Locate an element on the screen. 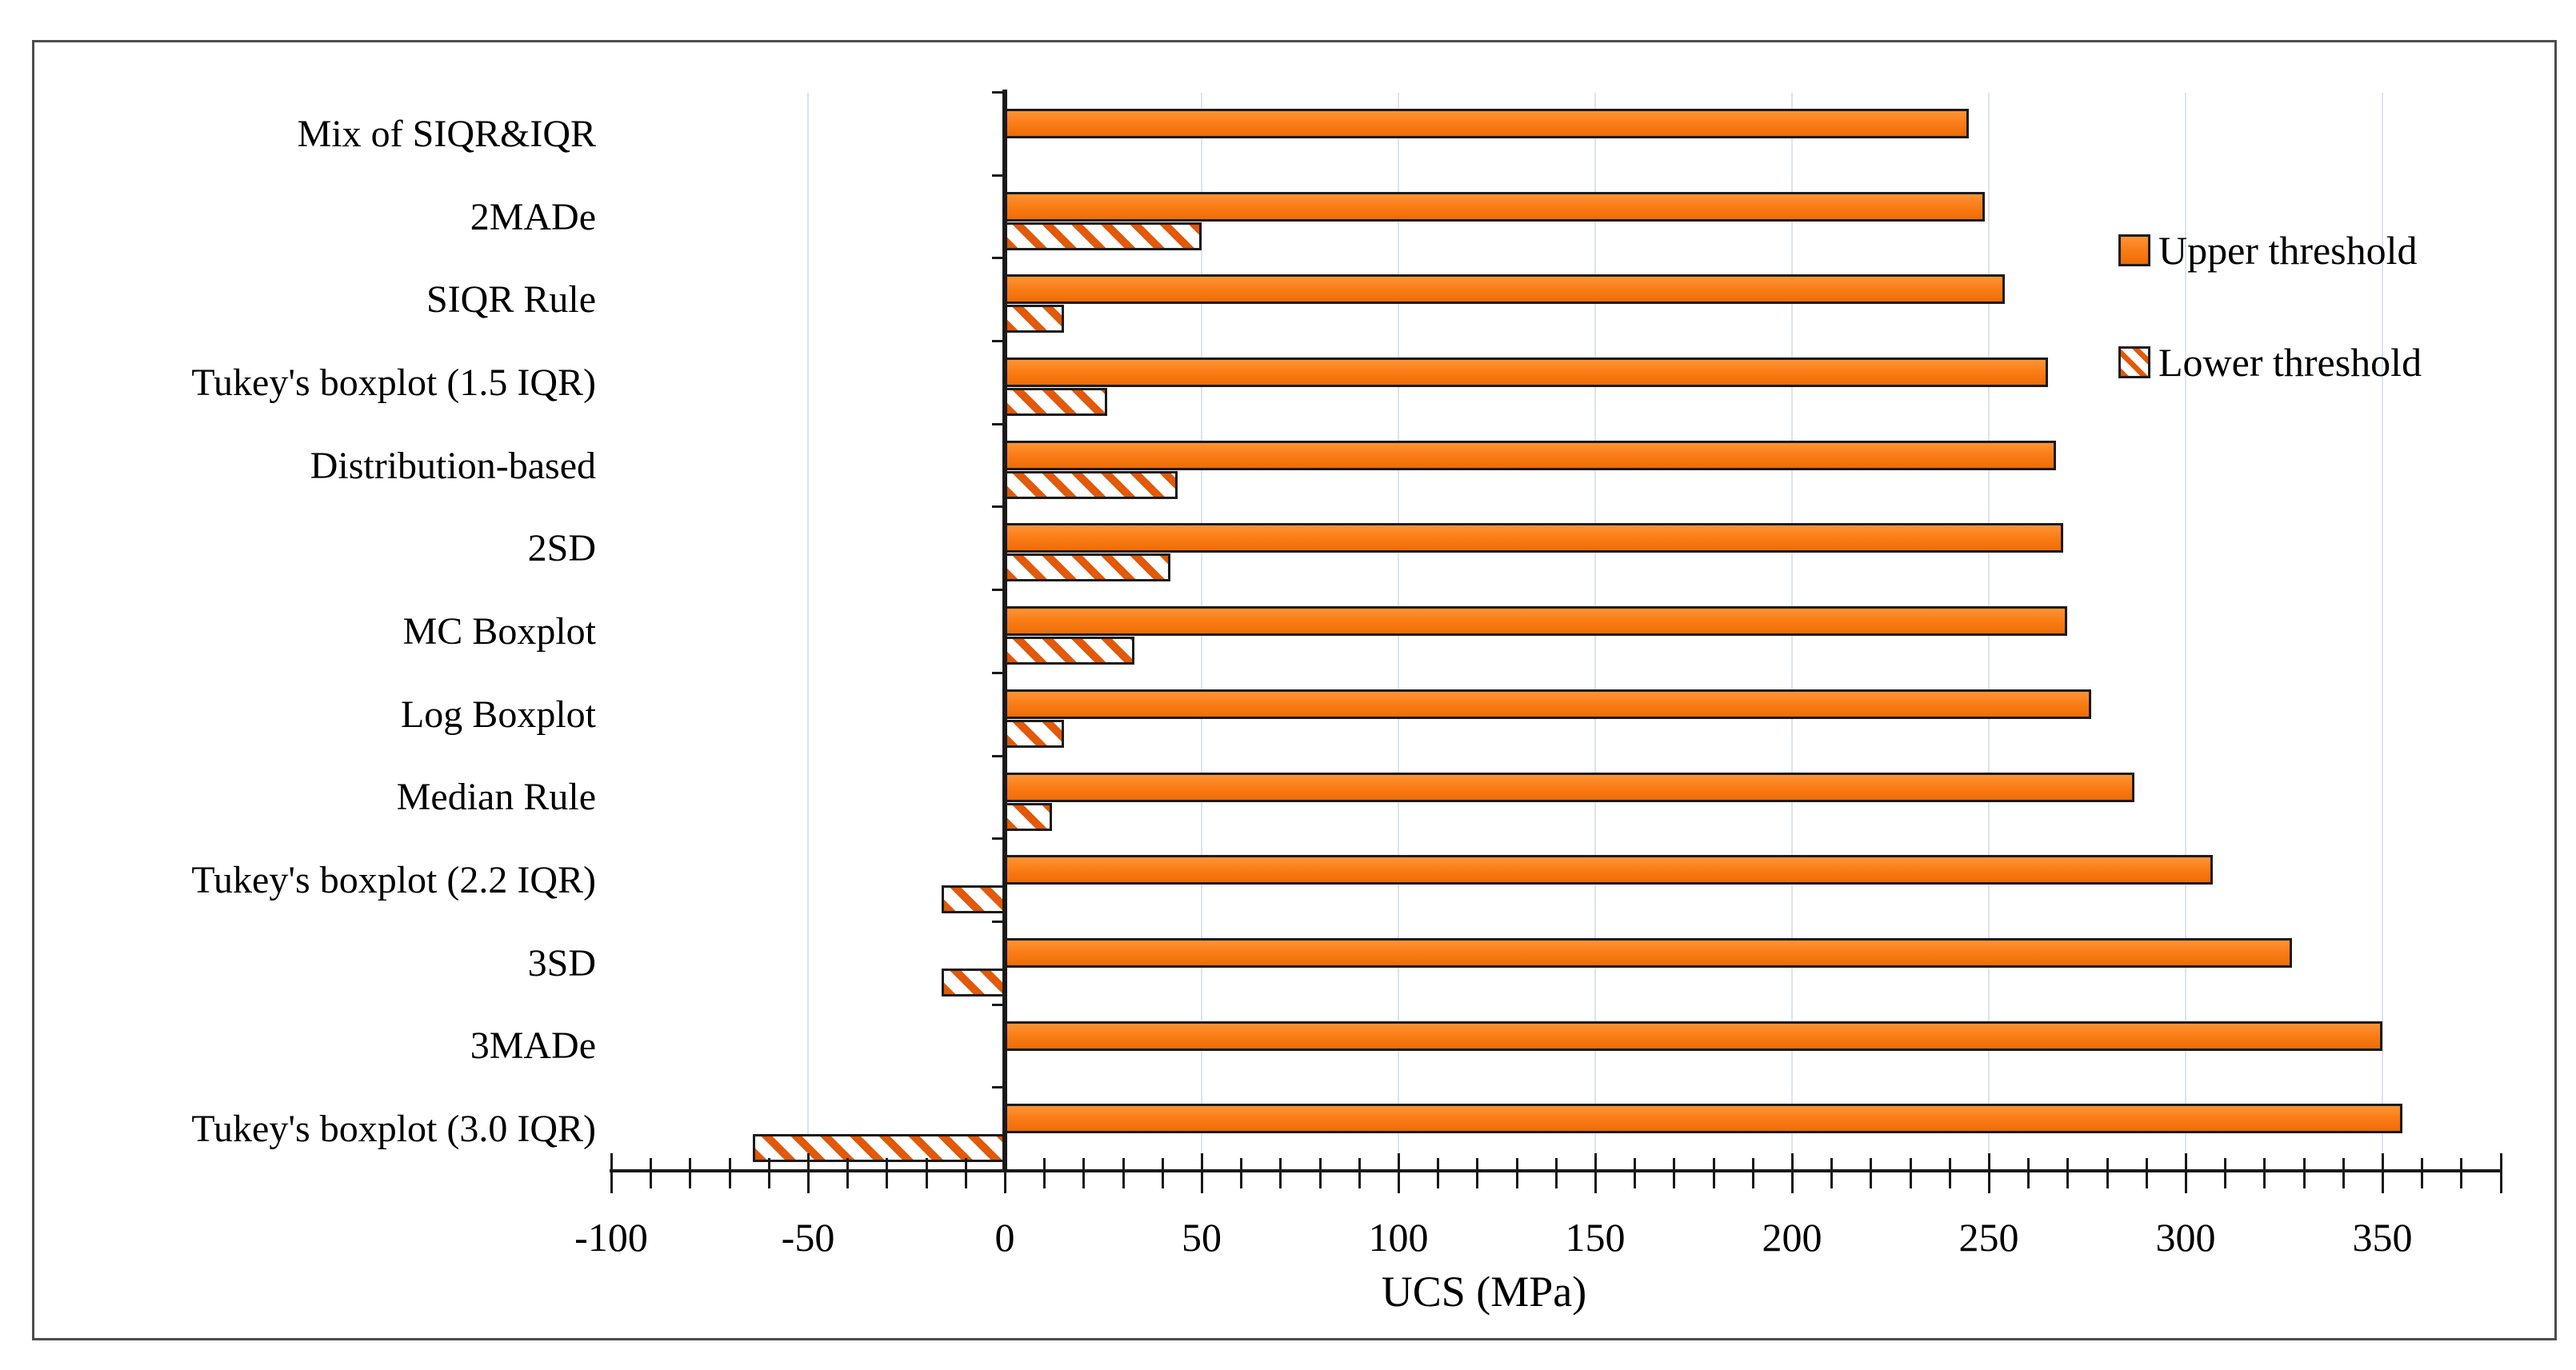  category-label: SIQR Rule is located at coordinates (511, 300).